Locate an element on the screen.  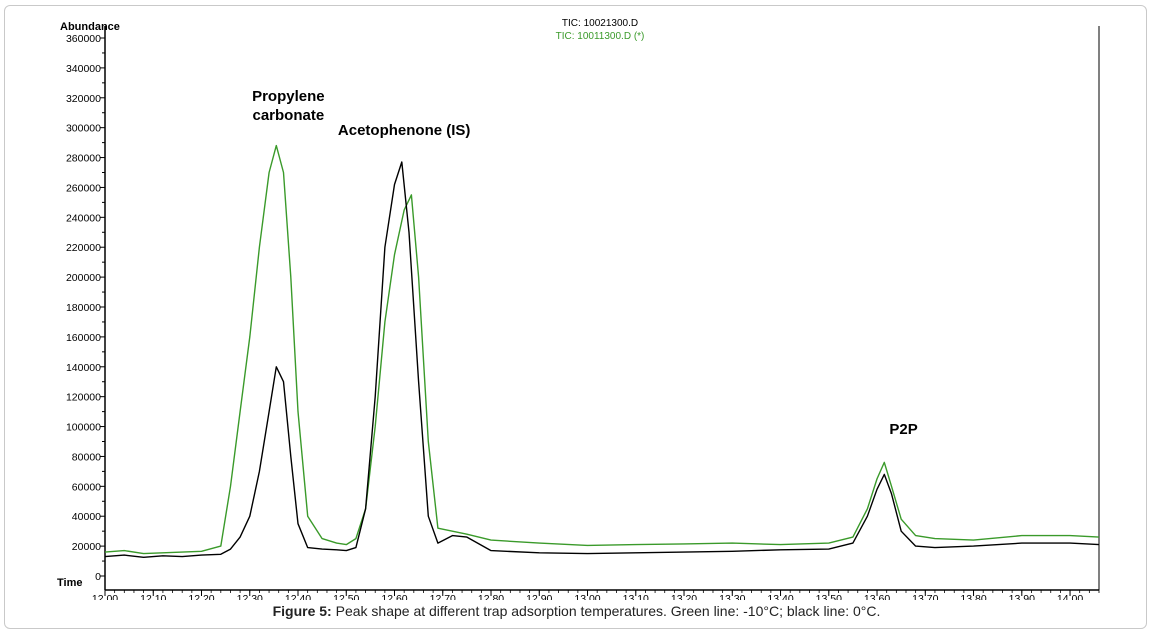
y-tick-label: 340000 is located at coordinates (83, 69).